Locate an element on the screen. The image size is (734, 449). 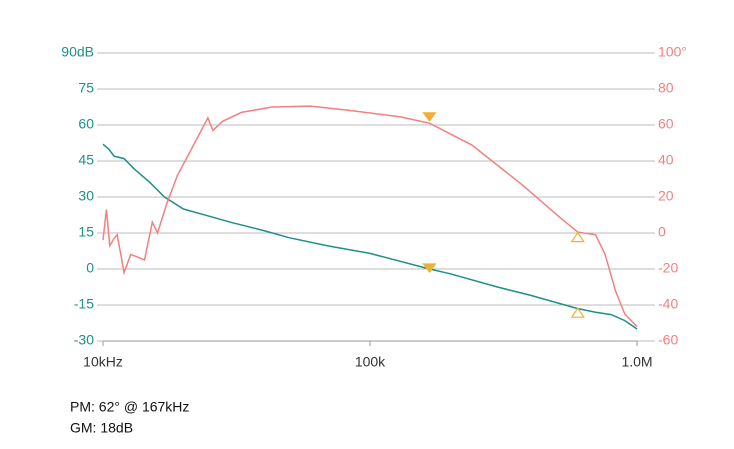
y2-tick-label: 20 is located at coordinates (666, 196).